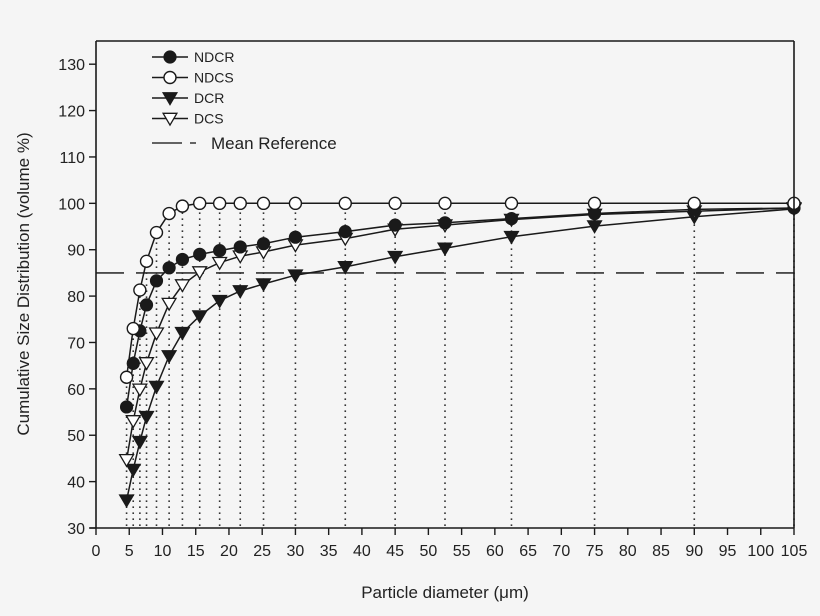  Describe the element at coordinates (244, 101) in the screenshot. I see `legend: NDCR NDCS DCR DCS Mean Reference` at that location.